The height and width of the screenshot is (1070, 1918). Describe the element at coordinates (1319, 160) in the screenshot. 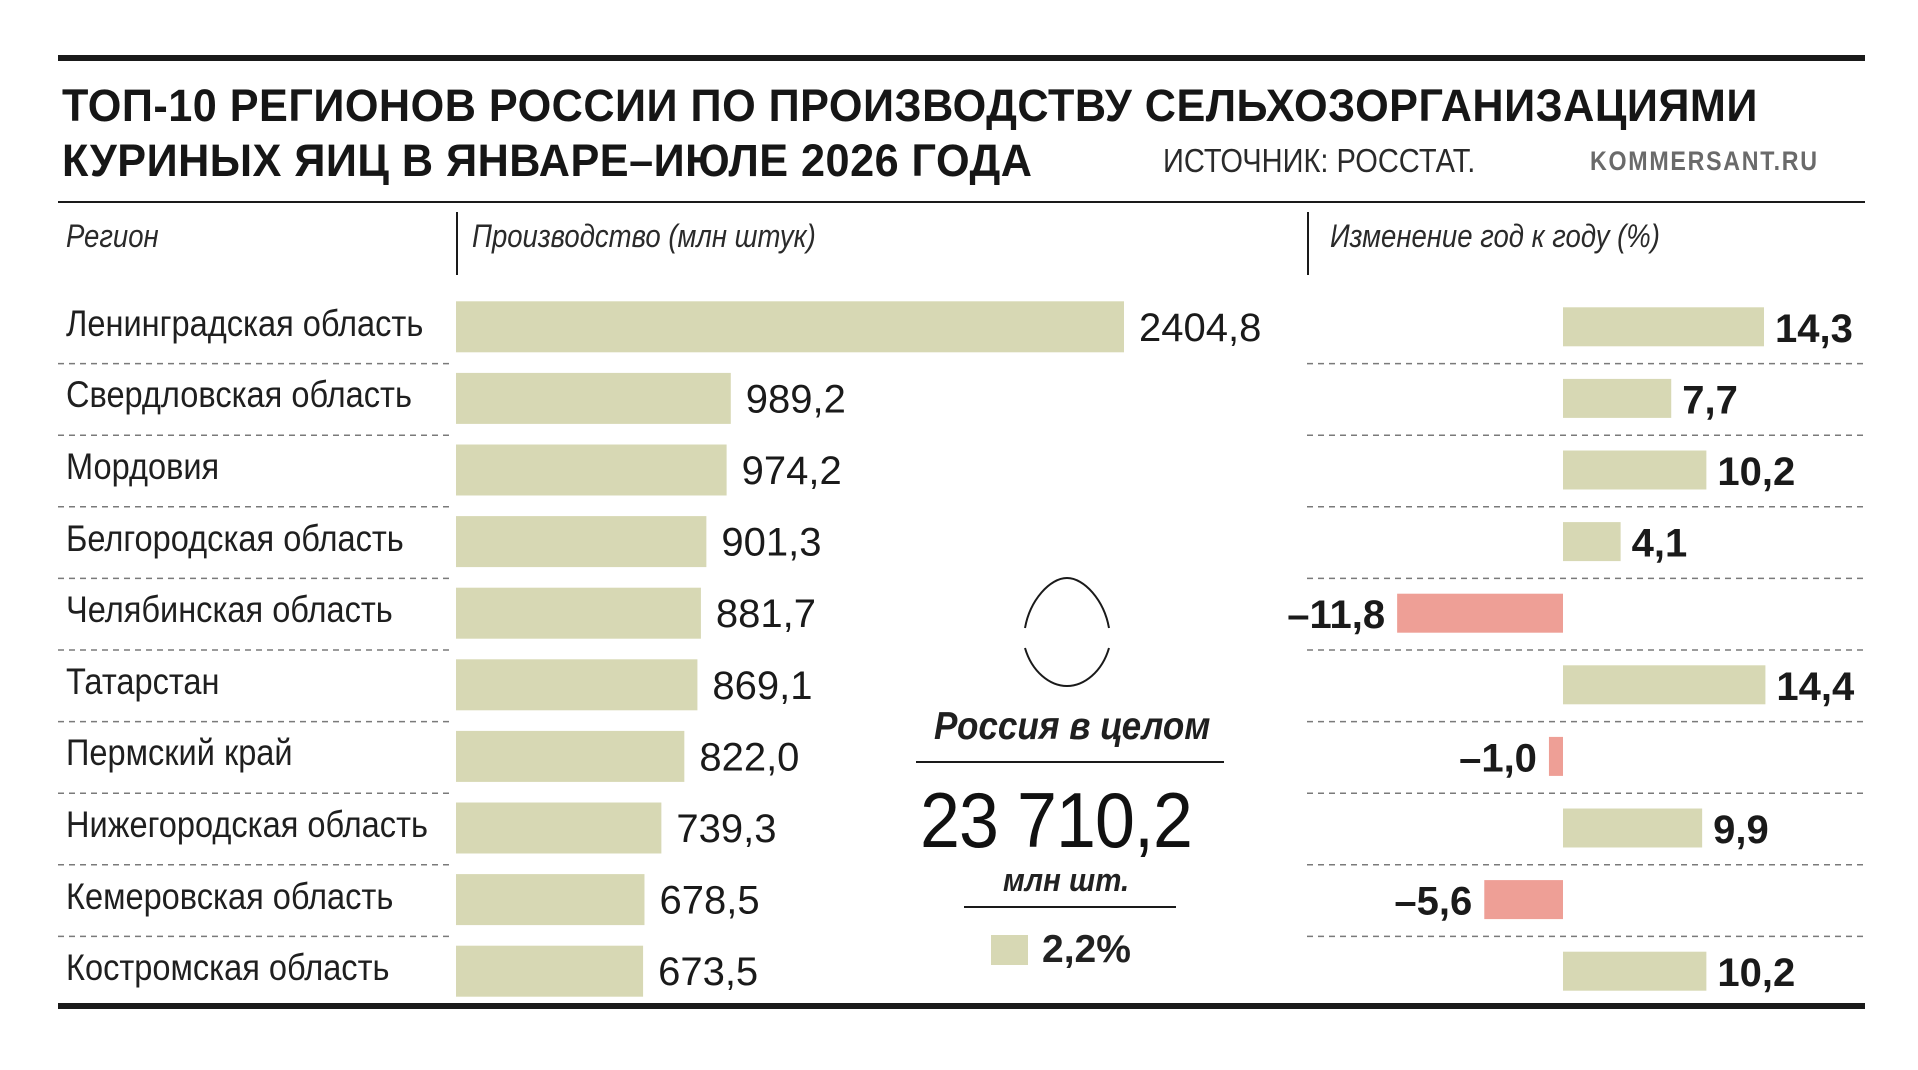

I see `source-note: ИСТОЧНИК: РОССТАТ.` at that location.